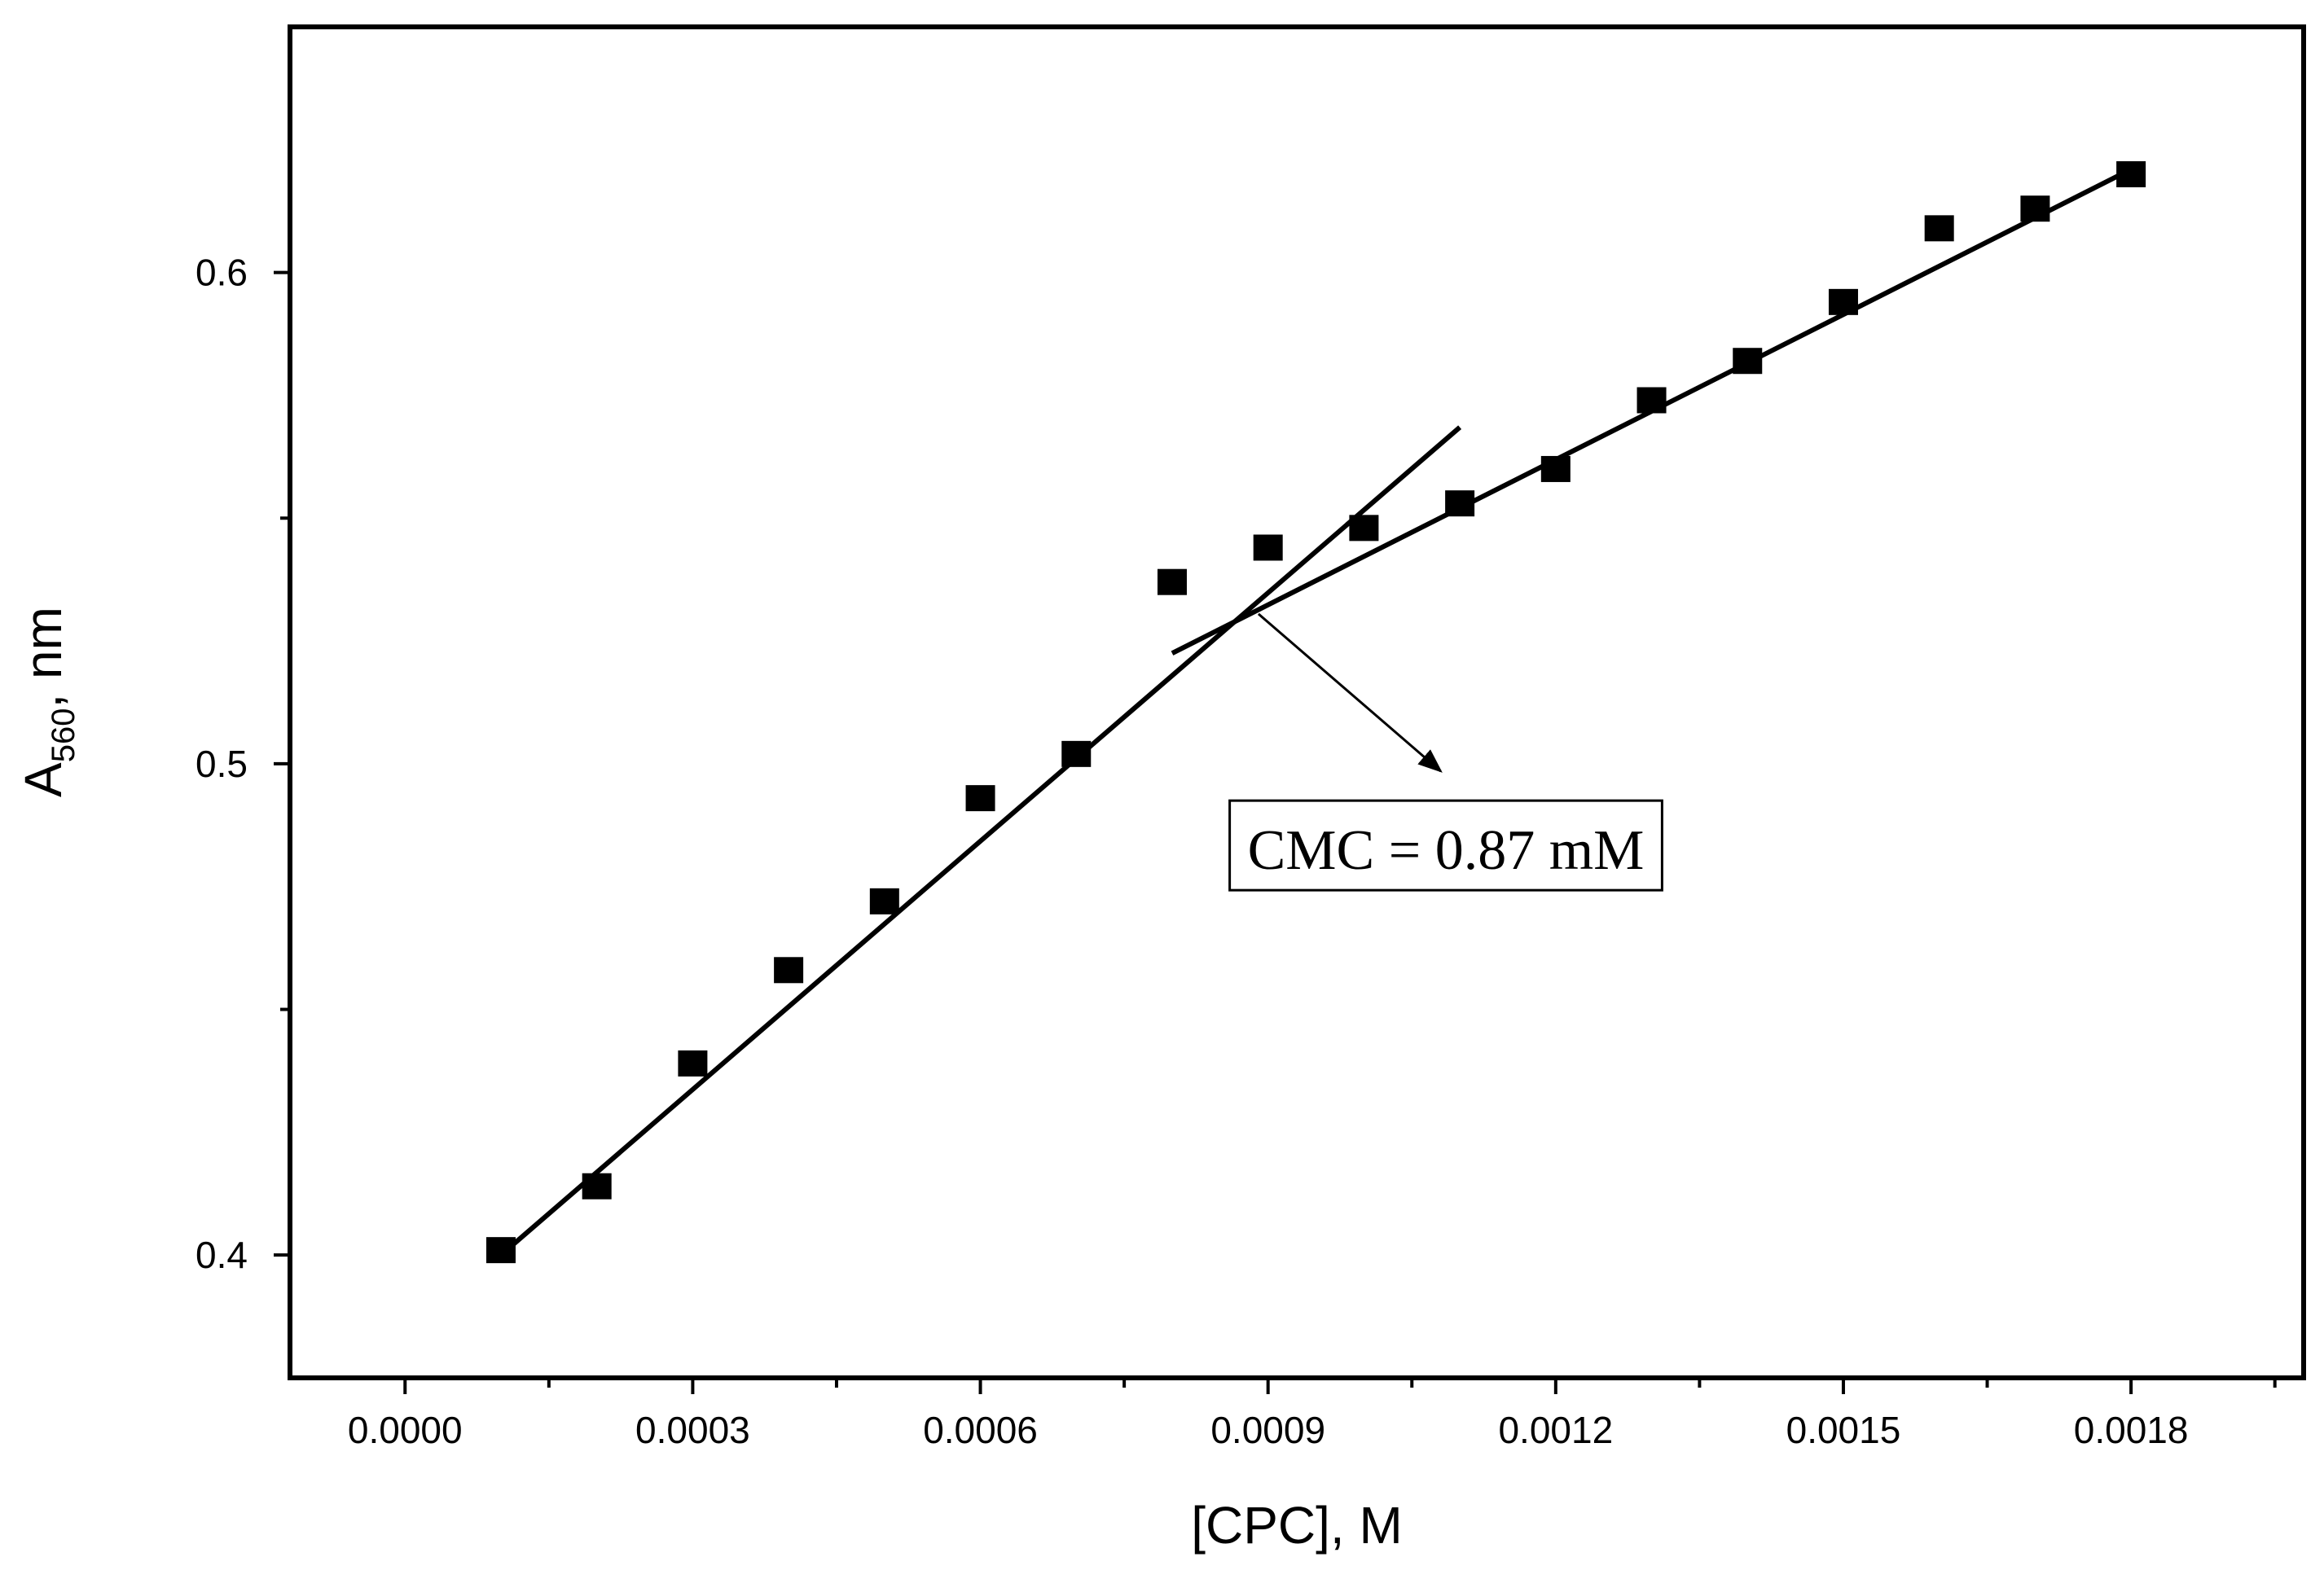  What do you see at coordinates (1267, 1430) in the screenshot?
I see `x-tick-label: 0.0009` at bounding box center [1267, 1430].